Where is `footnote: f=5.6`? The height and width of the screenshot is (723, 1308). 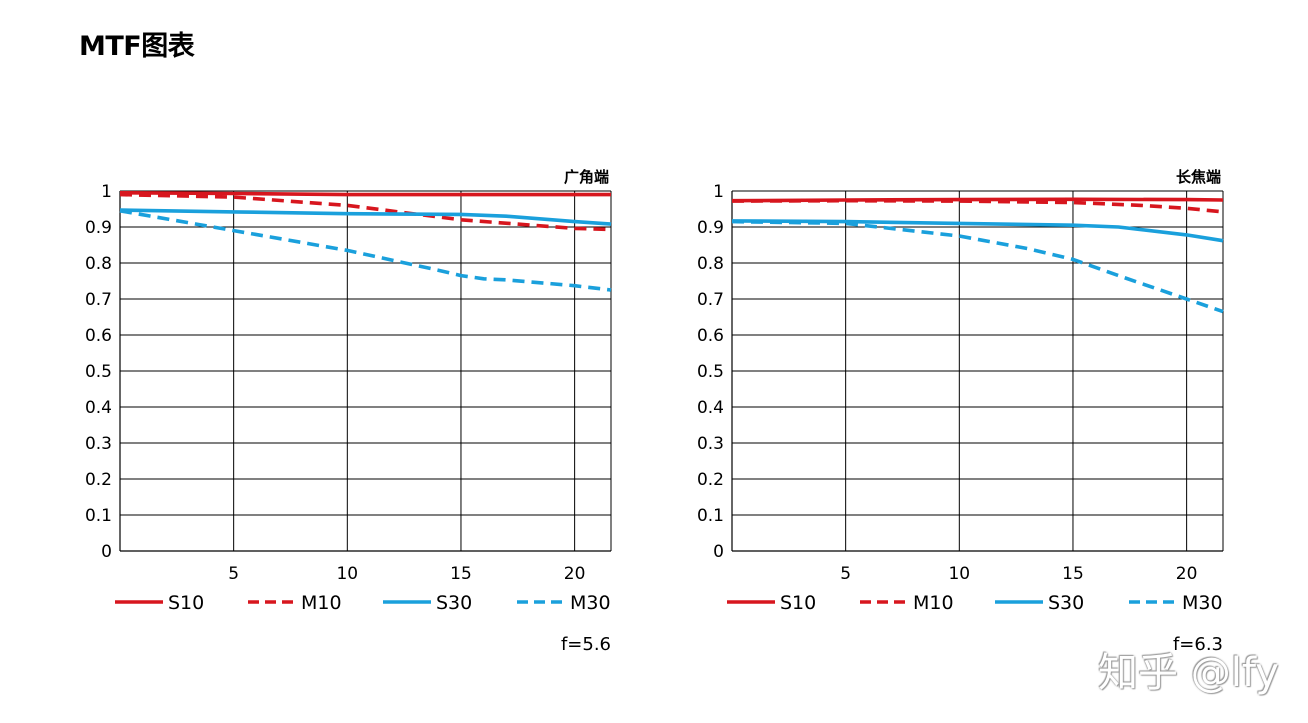
footnote: f=5.6 is located at coordinates (586, 644).